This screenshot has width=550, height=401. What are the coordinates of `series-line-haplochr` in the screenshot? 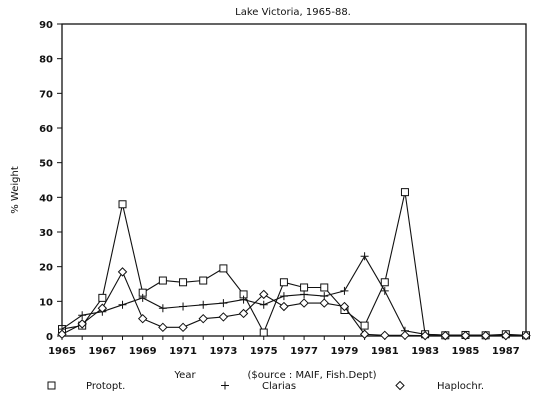 It's located at (293, 303).